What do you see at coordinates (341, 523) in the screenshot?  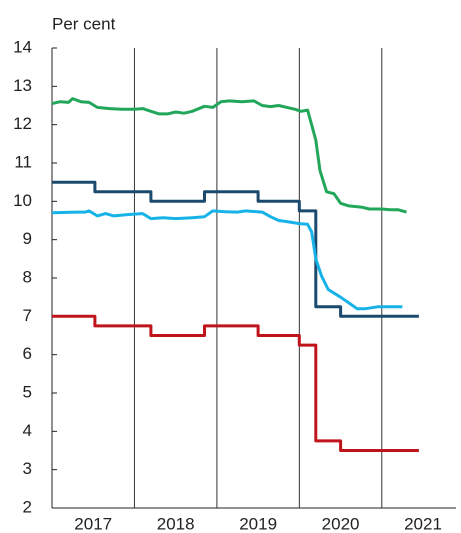 I see `x-tick-label: 2020` at bounding box center [341, 523].